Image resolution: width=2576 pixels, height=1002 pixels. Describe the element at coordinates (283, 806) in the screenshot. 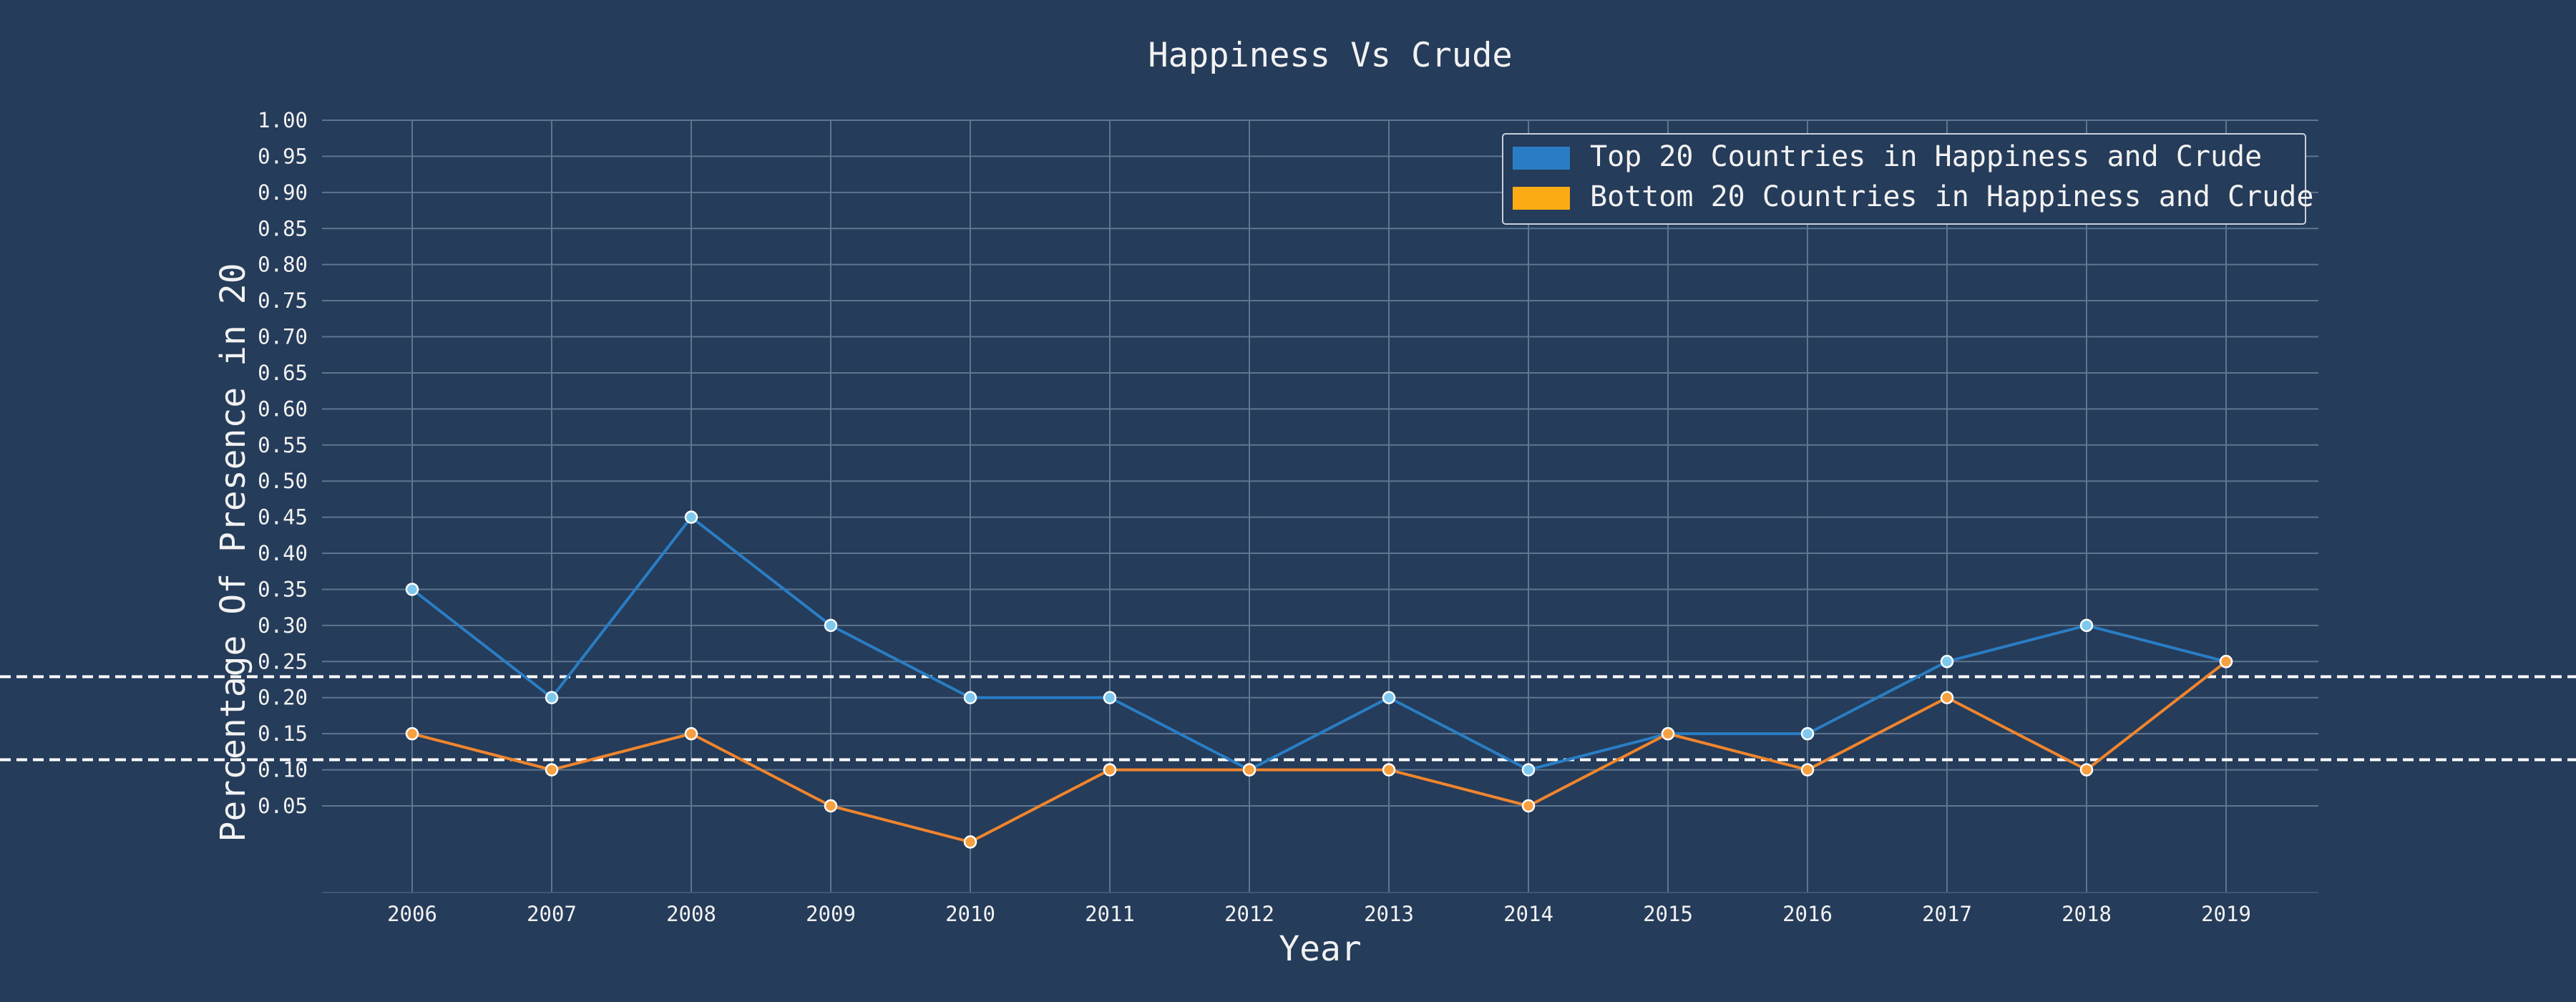

I see `y-tick-label: 0.05` at that location.